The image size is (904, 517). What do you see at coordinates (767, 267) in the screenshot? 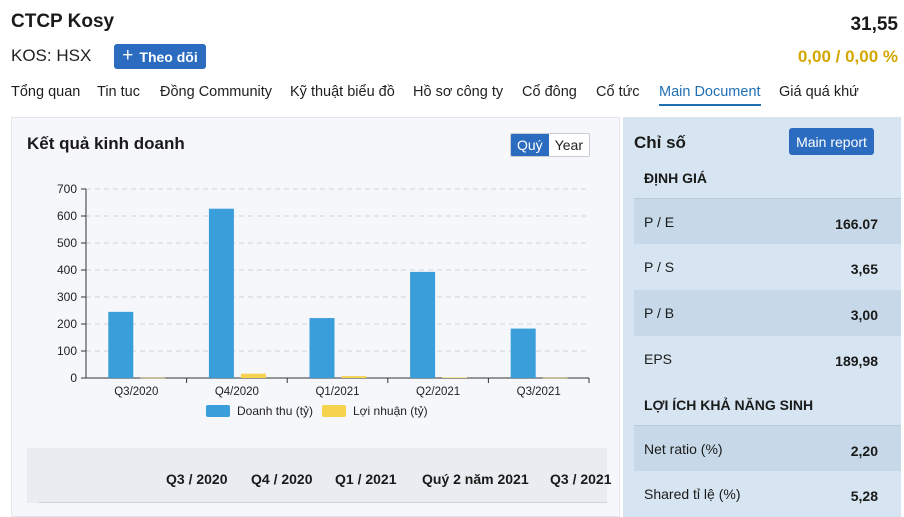
I see `ratio-row: P / S 3,65` at bounding box center [767, 267].